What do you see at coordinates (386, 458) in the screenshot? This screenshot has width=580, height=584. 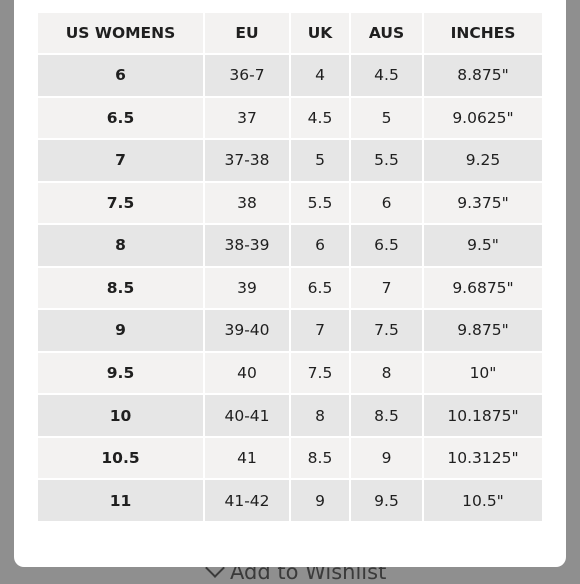 I see `cell-aus: 9` at bounding box center [386, 458].